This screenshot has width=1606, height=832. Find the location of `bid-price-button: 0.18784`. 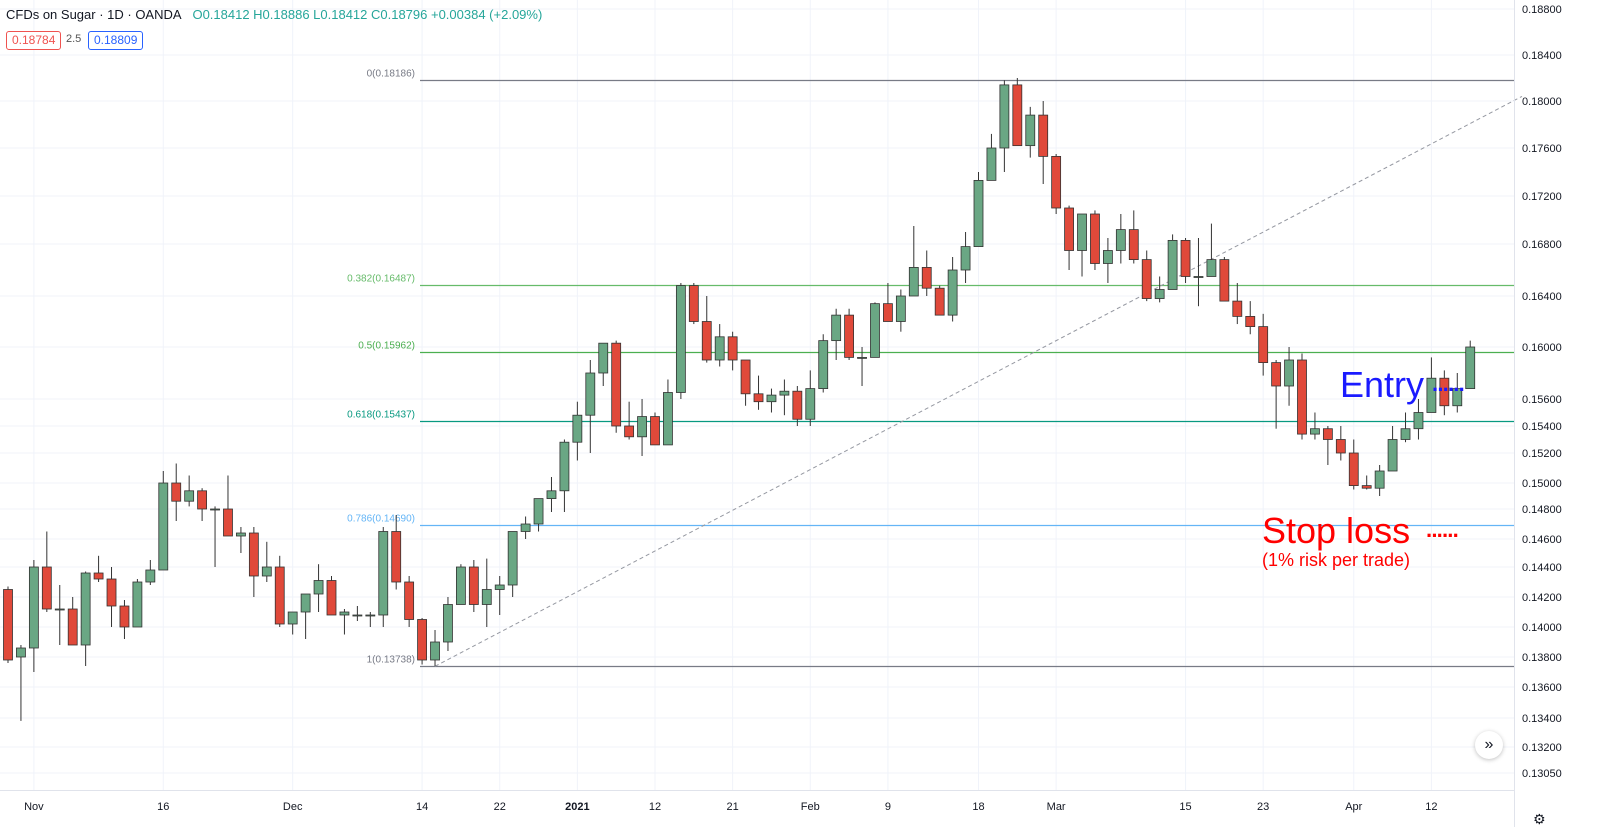

bid-price-button: 0.18784 is located at coordinates (34, 40).